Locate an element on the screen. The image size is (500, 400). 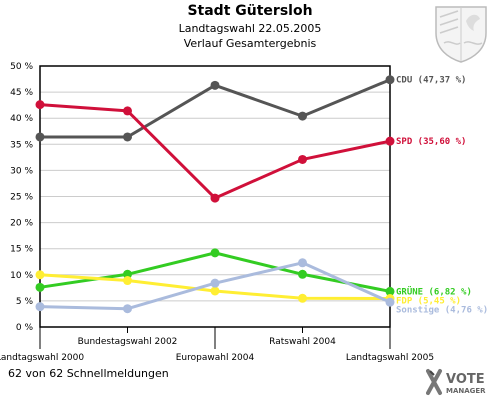
x-tick-label: Landtagswahl 2005 is located at coordinates (390, 358).